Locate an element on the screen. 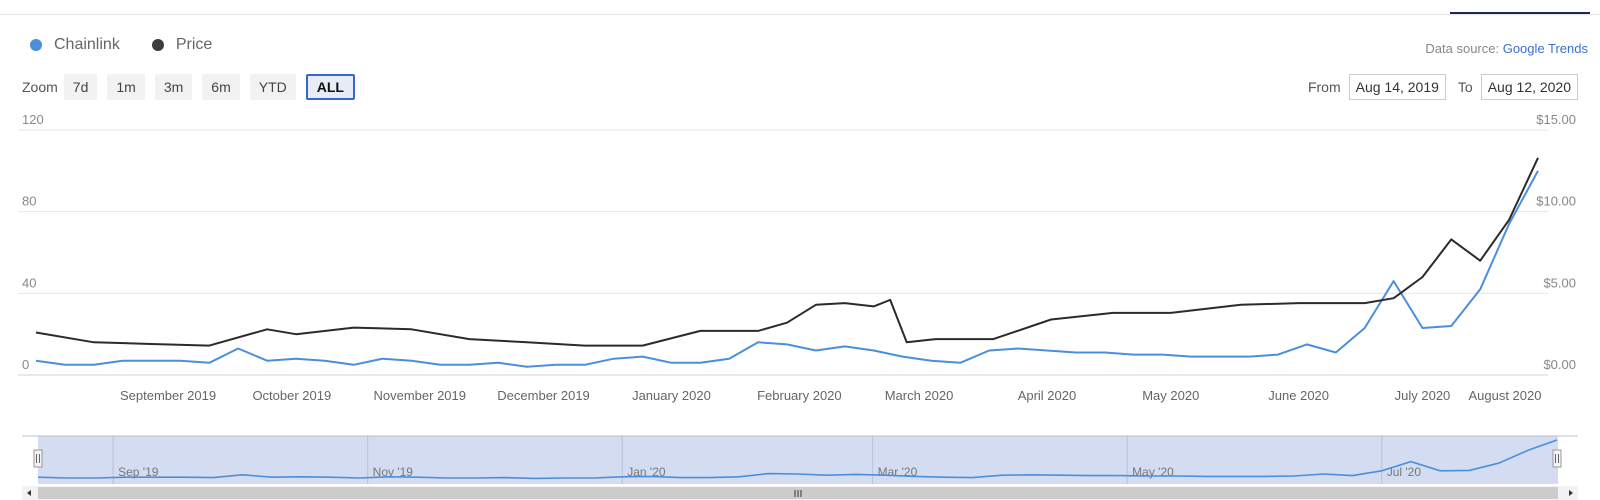 This screenshot has height=500, width=1600. x-tick-label: December 2019 is located at coordinates (543, 395).